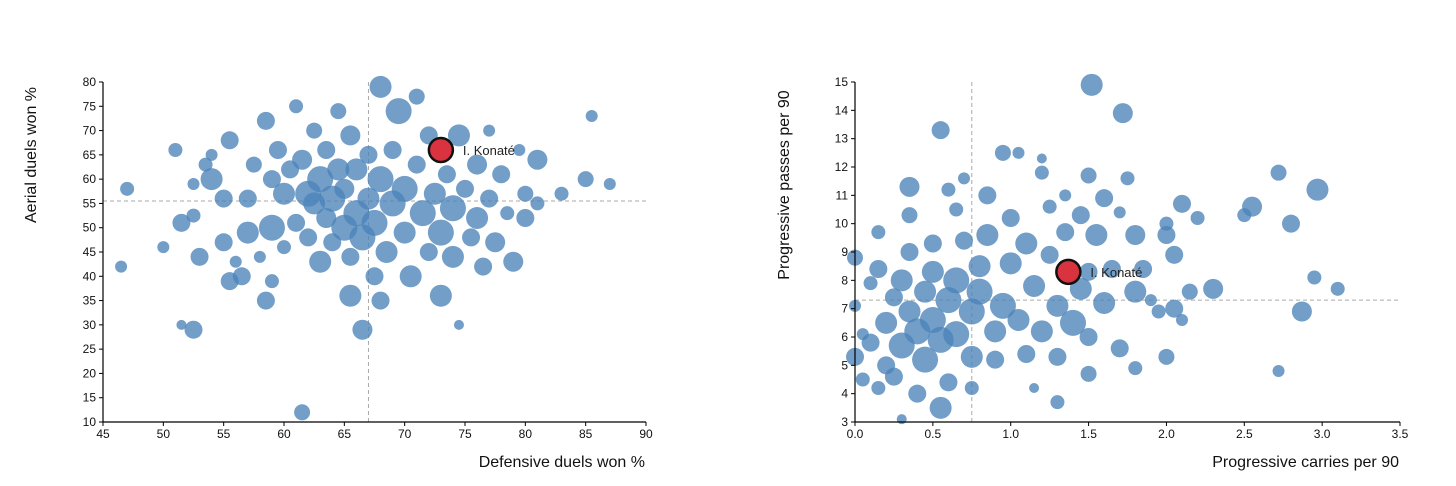  I want to click on chart-right-highlight-label: I. Konaté, so click(1116, 272).